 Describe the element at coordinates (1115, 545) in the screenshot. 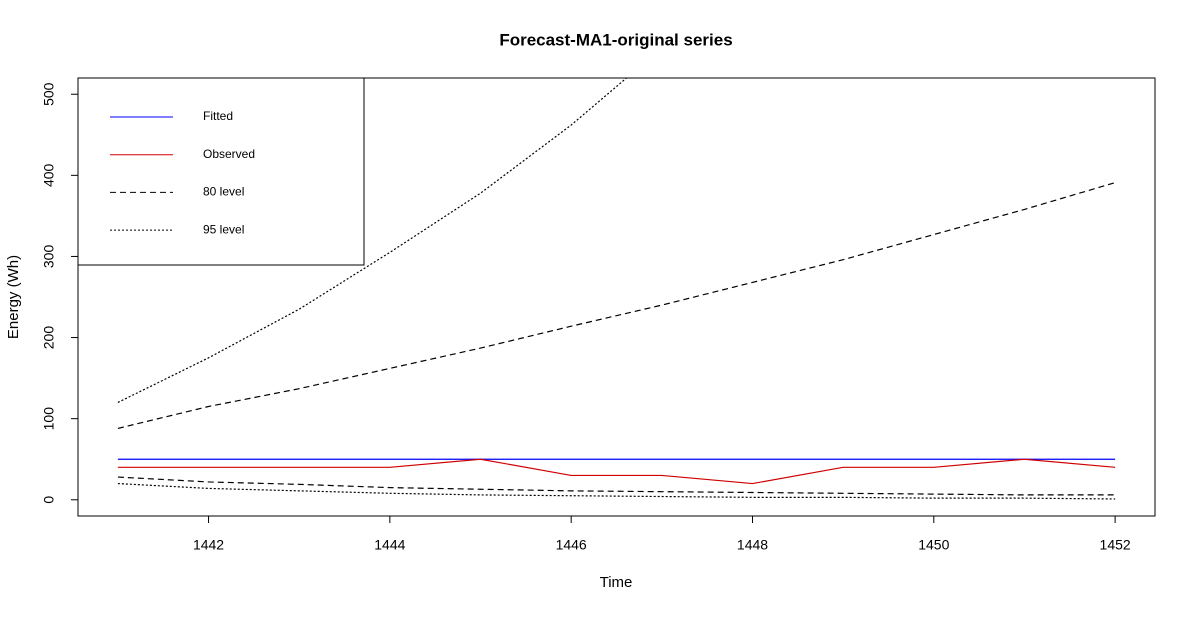

I see `x-tick-label: 1452` at that location.